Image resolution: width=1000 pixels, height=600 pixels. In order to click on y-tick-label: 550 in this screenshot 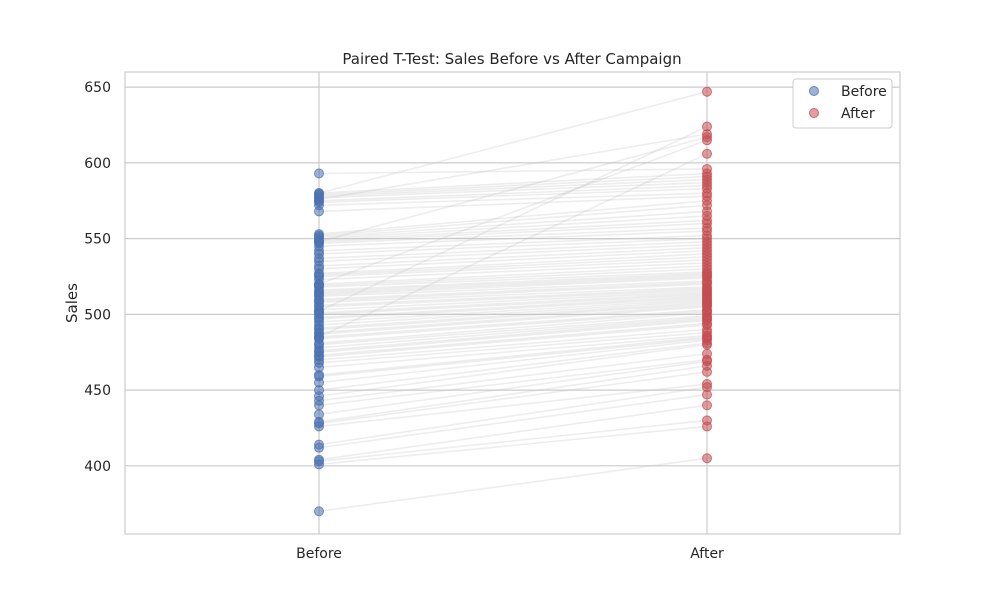, I will do `click(97, 240)`.